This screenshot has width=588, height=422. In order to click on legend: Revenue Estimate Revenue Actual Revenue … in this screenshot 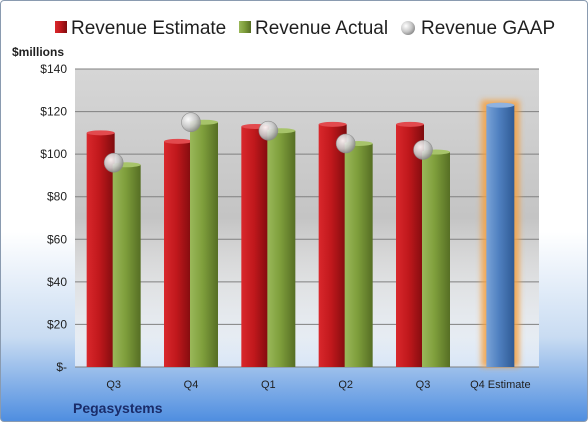, I will do `click(305, 28)`.